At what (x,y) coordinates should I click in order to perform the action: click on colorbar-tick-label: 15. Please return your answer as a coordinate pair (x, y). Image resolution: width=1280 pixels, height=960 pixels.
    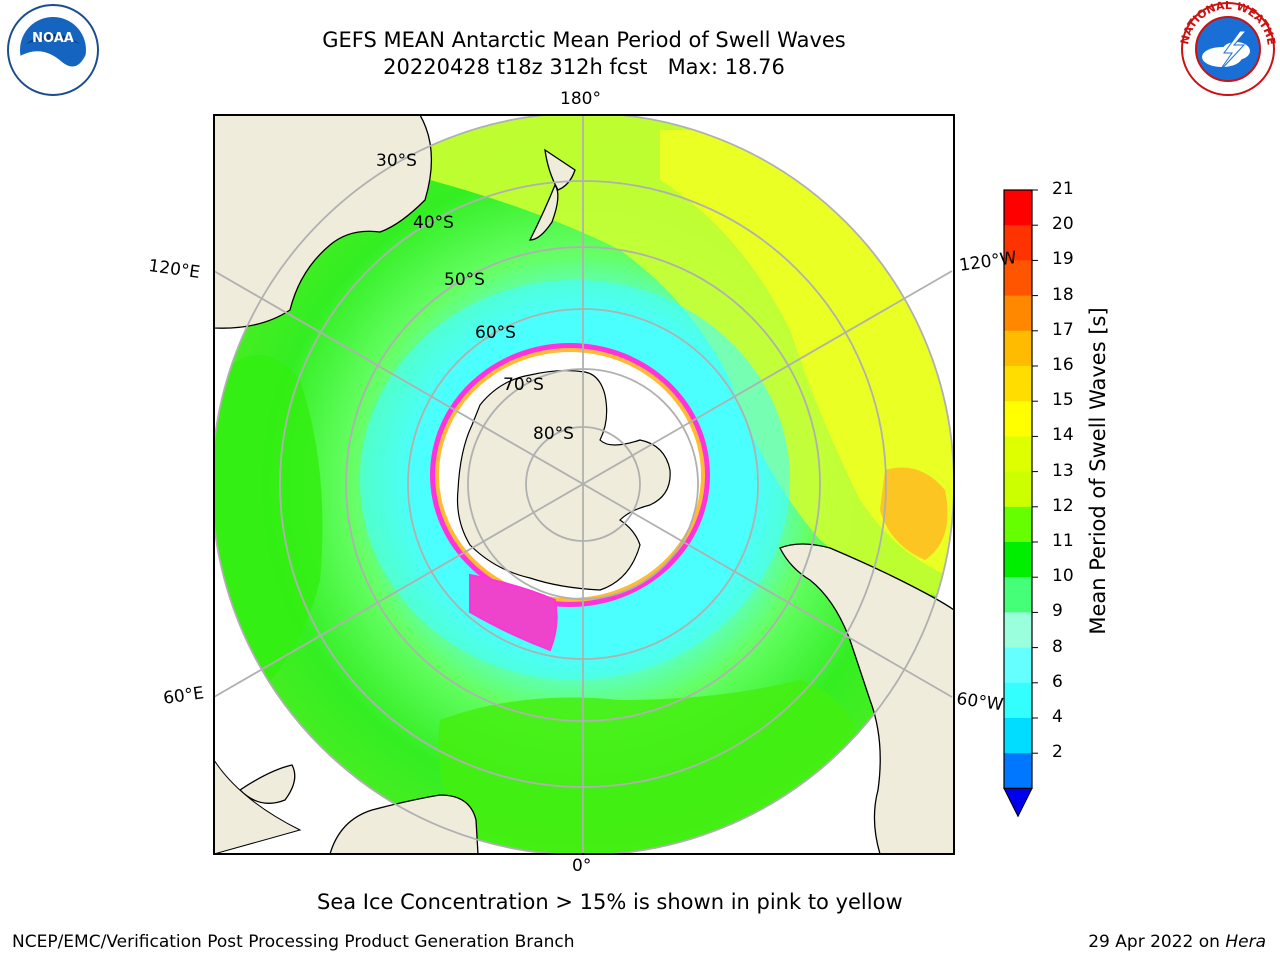
    Looking at the image, I should click on (1063, 400).